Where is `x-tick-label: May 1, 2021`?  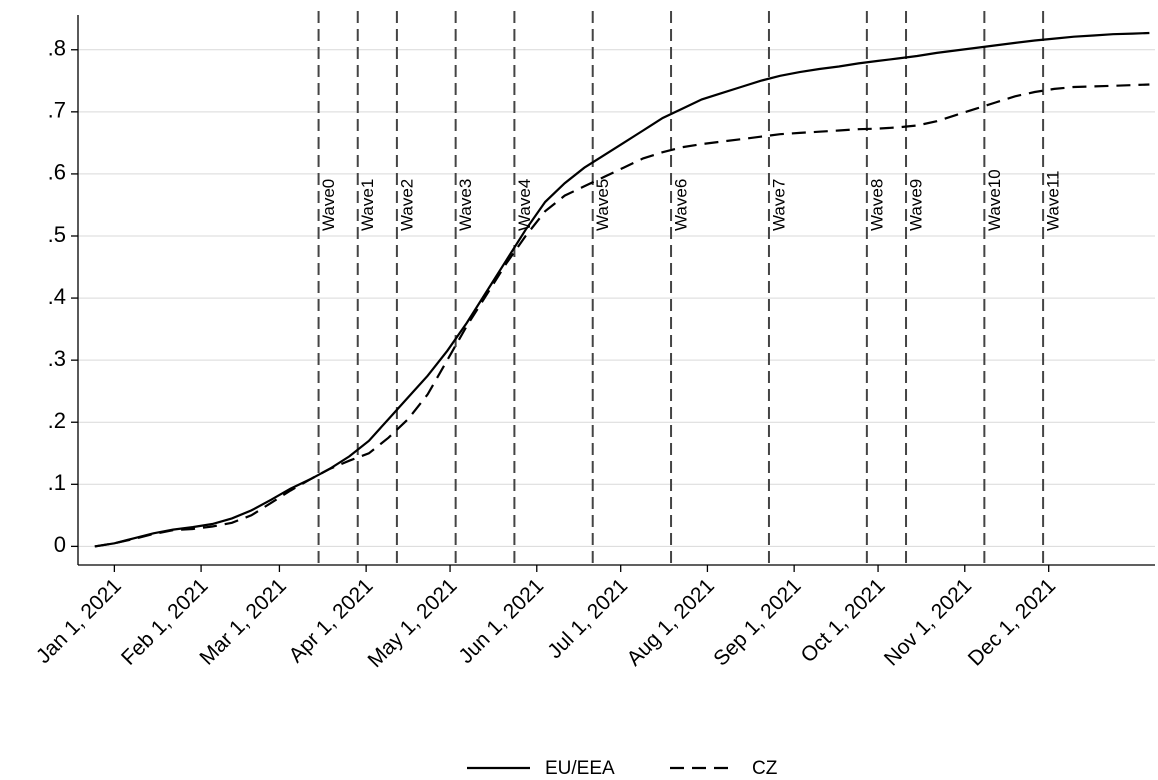
x-tick-label: May 1, 2021 is located at coordinates (413, 623).